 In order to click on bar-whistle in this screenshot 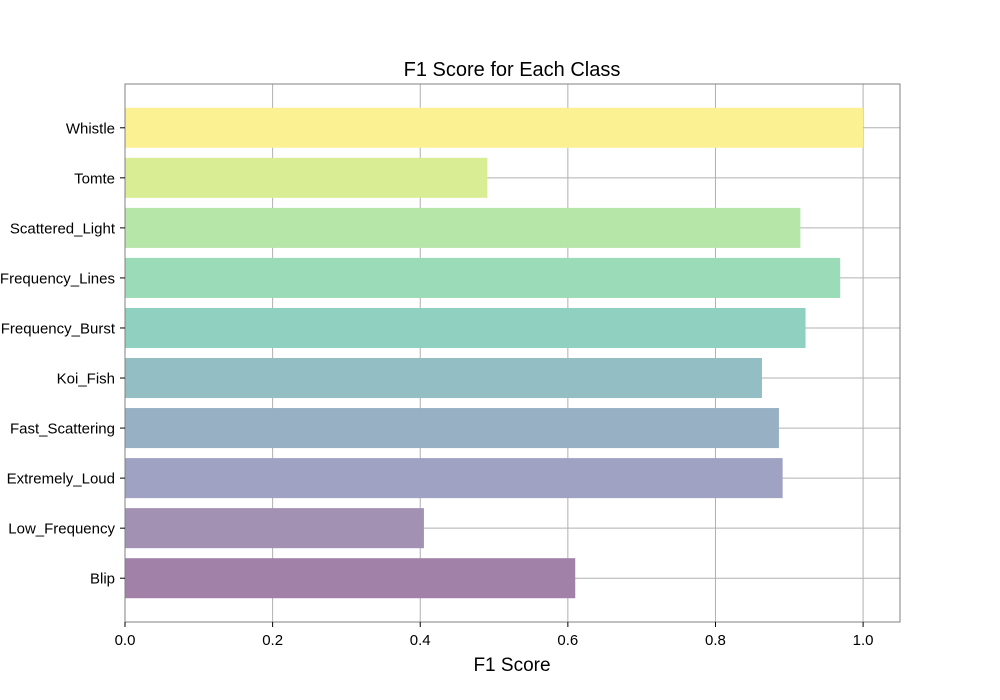, I will do `click(494, 127)`.